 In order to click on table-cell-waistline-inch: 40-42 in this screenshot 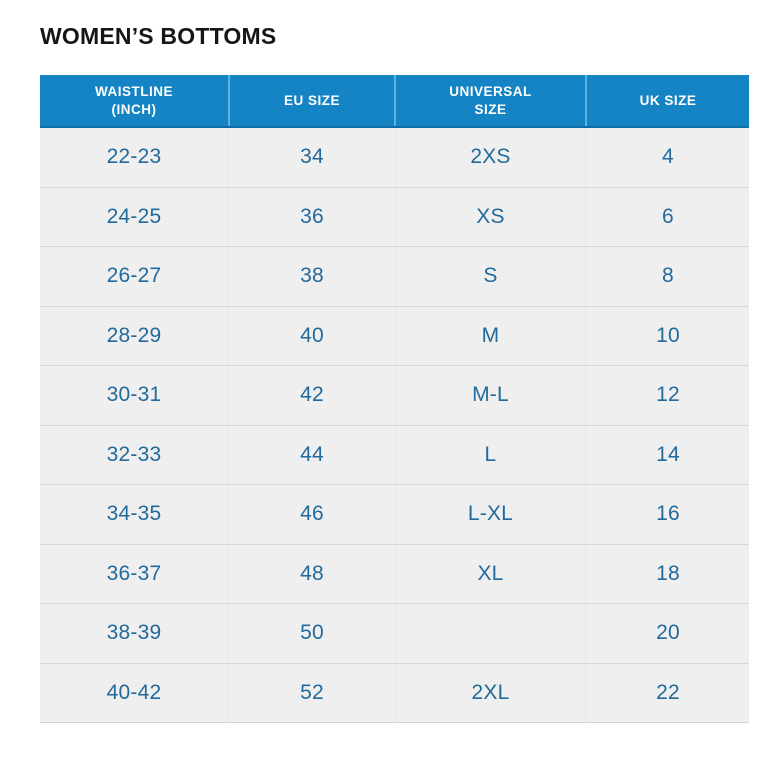, I will do `click(135, 692)`.